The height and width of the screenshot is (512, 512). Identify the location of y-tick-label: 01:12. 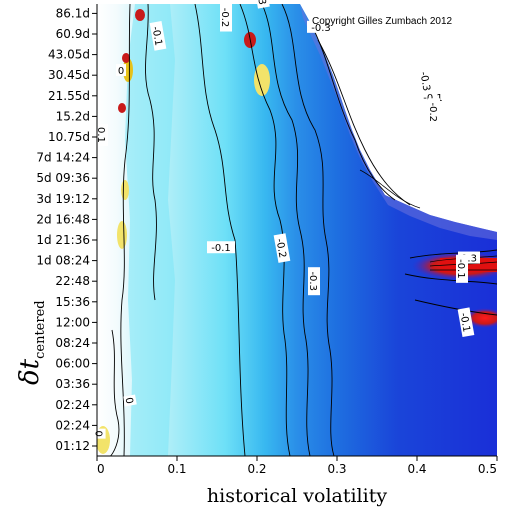
(72, 446).